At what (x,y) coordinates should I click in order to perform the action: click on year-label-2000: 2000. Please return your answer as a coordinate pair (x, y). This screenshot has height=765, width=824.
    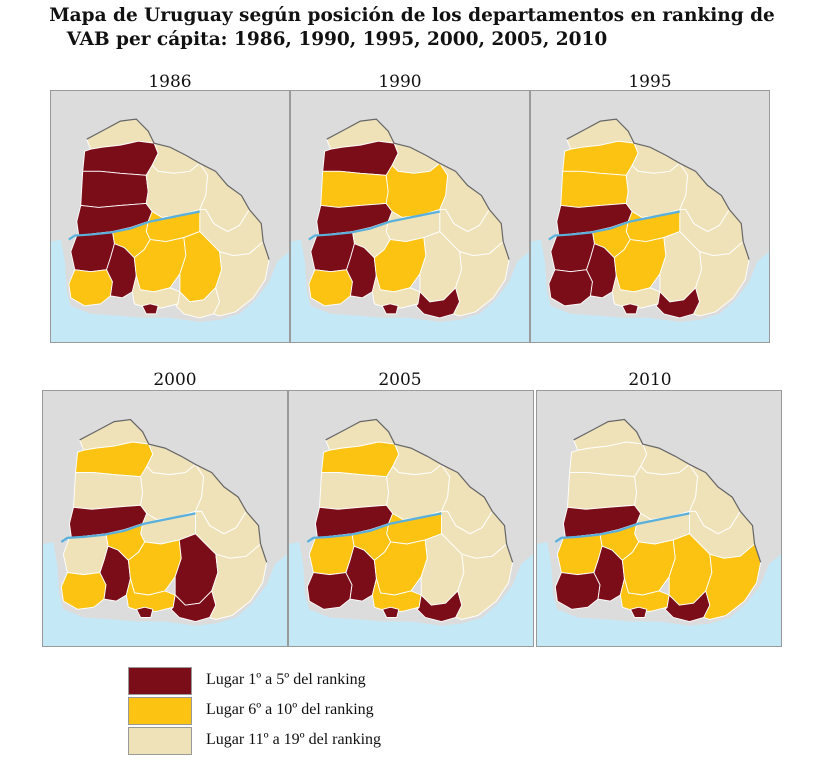
    Looking at the image, I should click on (175, 380).